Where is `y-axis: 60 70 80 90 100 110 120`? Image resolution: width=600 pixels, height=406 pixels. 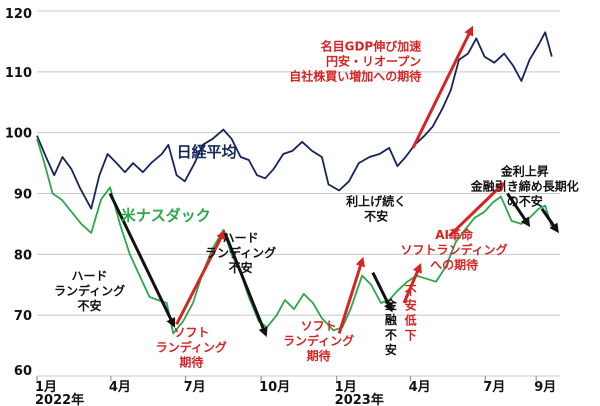
y-axis: 60 70 80 90 100 110 120 is located at coordinates (18, 193).